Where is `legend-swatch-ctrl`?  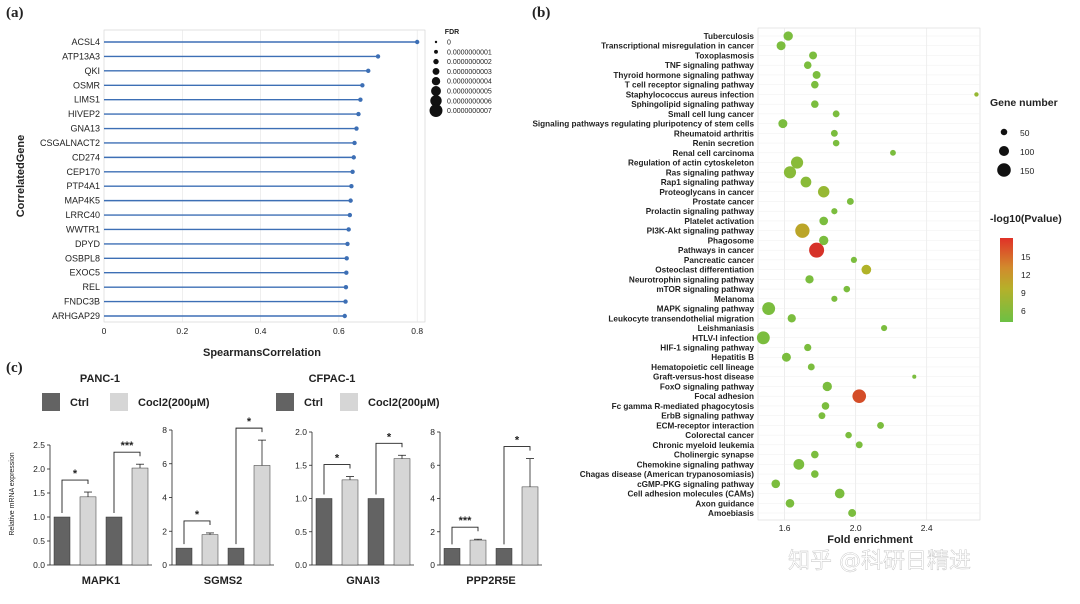 legend-swatch-ctrl is located at coordinates (285, 402).